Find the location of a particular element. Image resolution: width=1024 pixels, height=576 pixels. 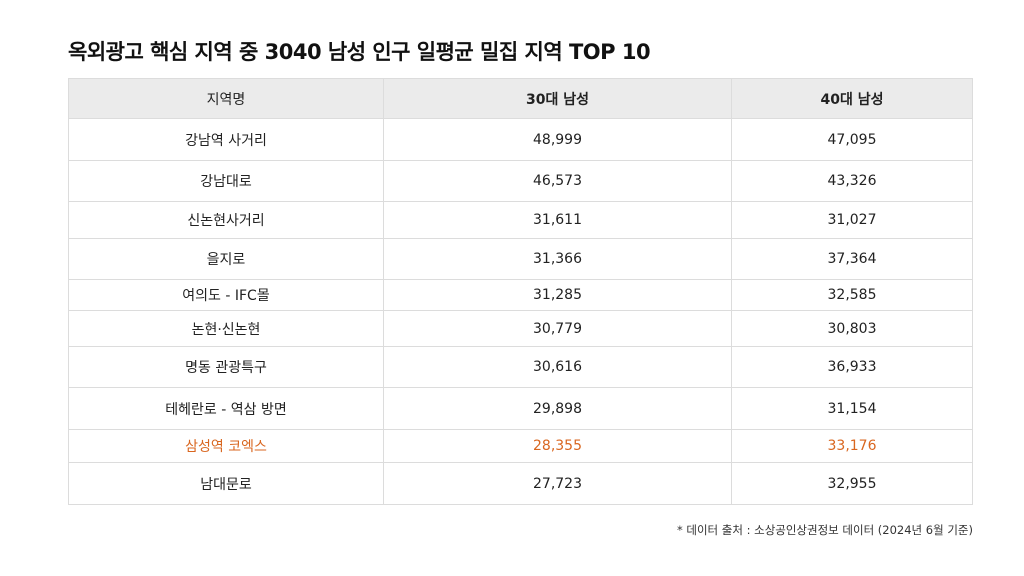

table-cell: 30,803 is located at coordinates (852, 328).